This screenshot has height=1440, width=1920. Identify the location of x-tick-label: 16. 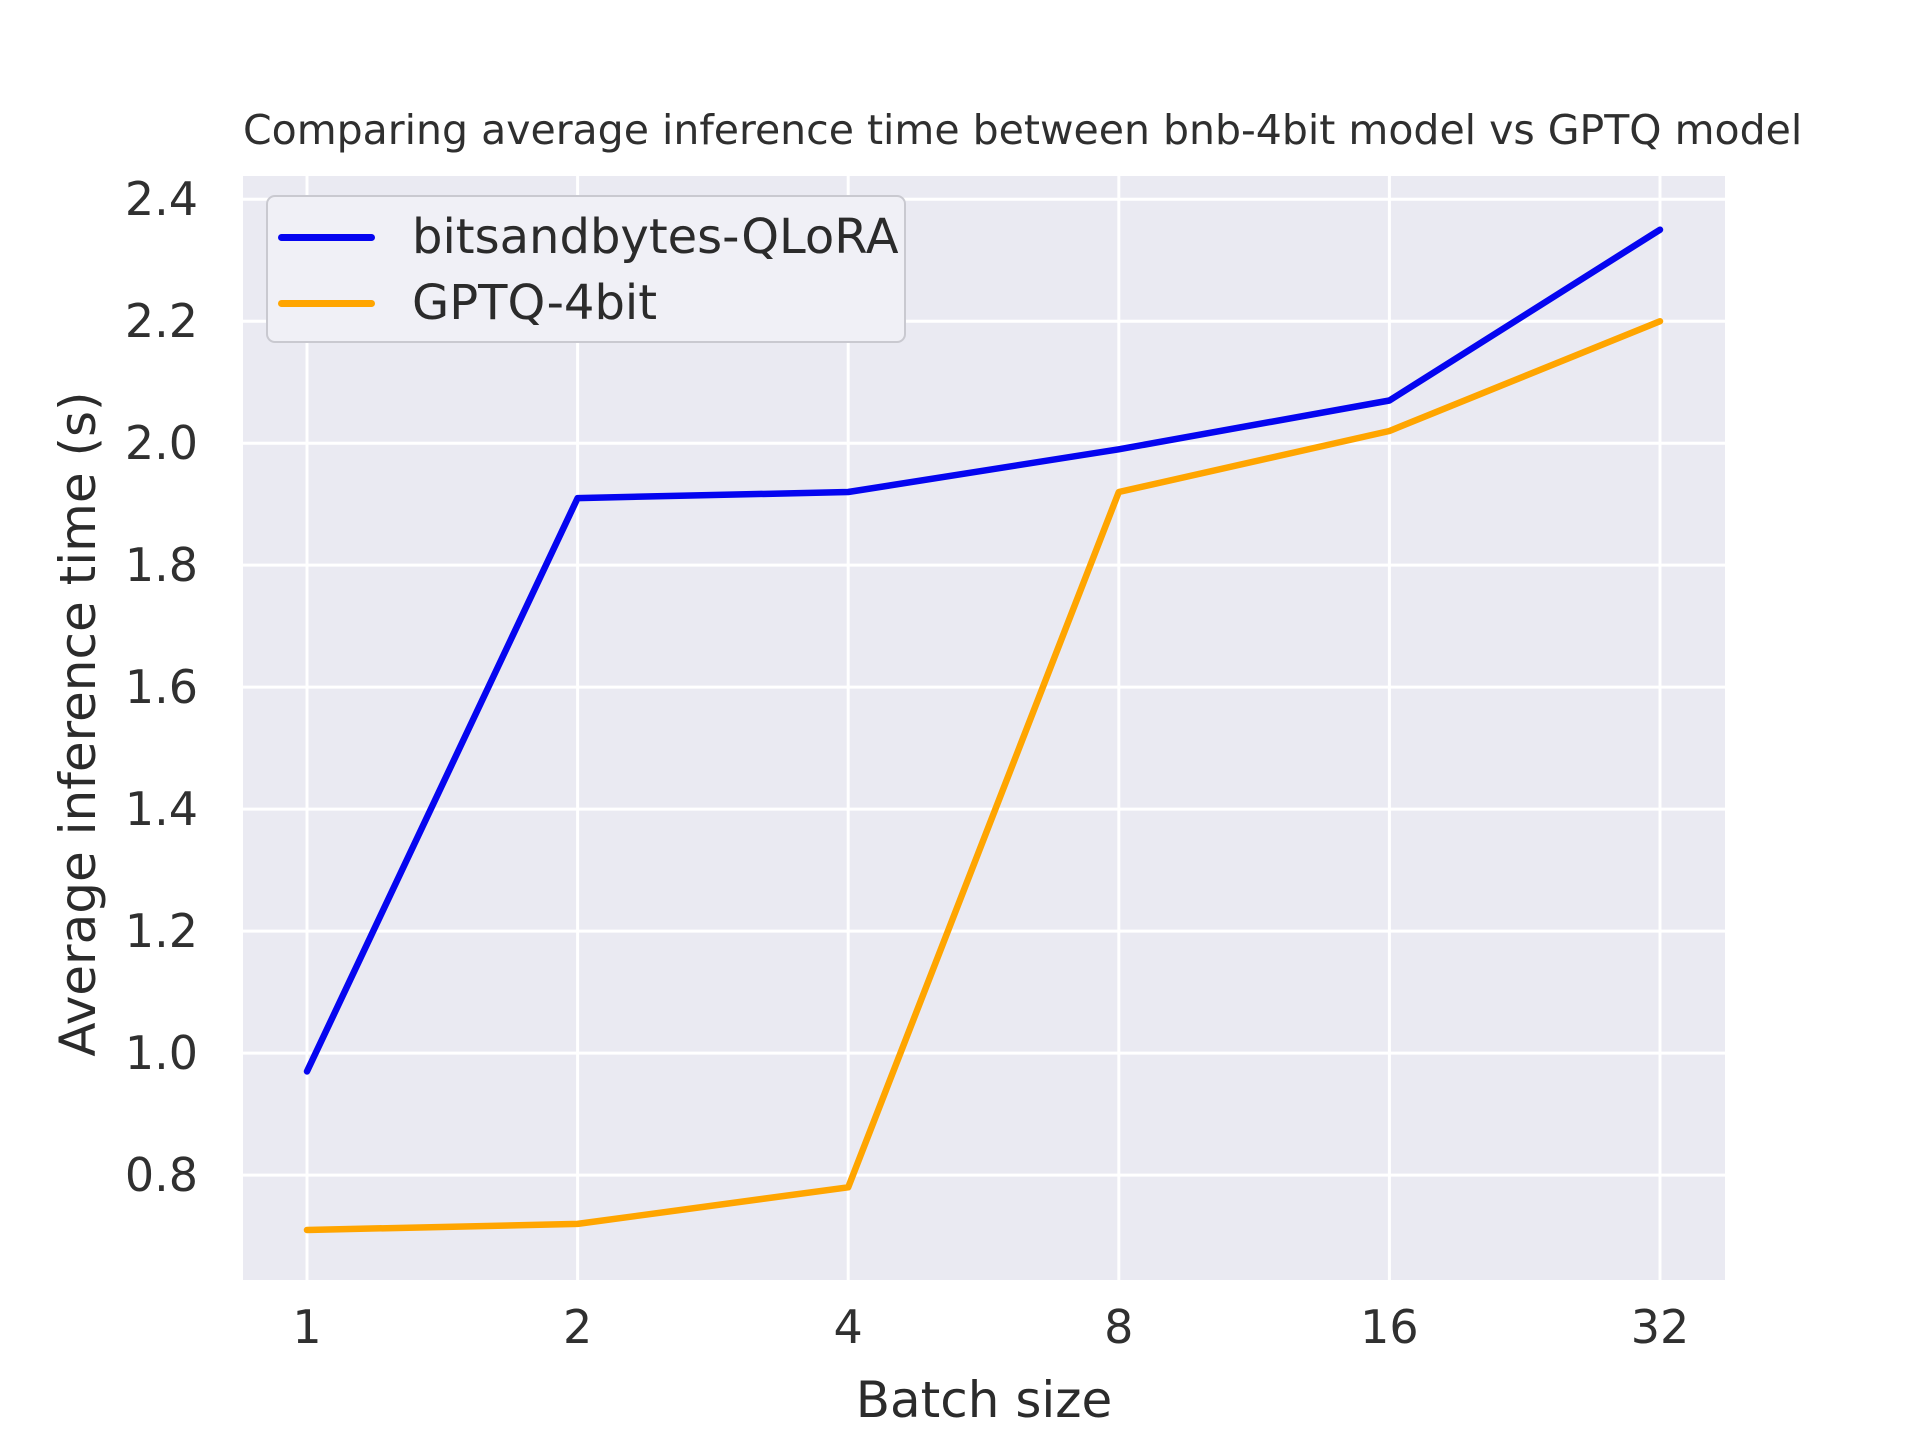
(1389, 1327).